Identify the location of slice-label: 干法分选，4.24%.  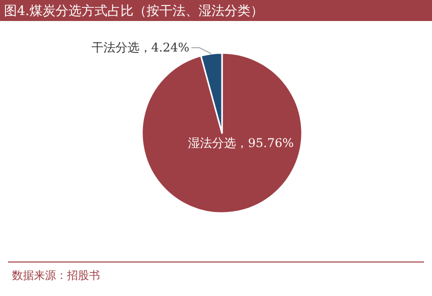
(140, 47).